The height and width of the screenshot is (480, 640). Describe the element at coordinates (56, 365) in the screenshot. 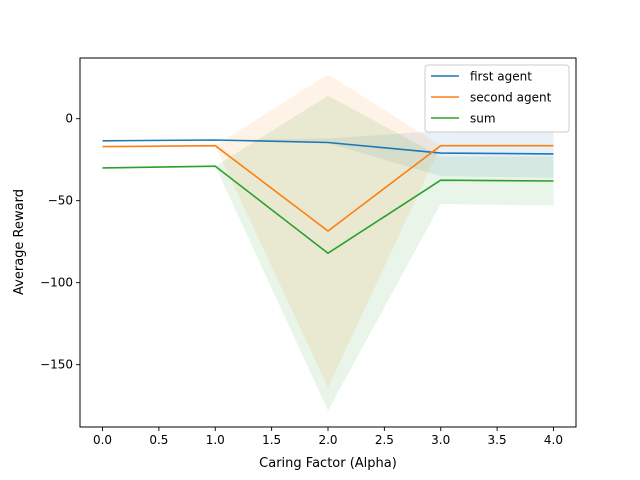

I see `y-tick-label: −150` at that location.